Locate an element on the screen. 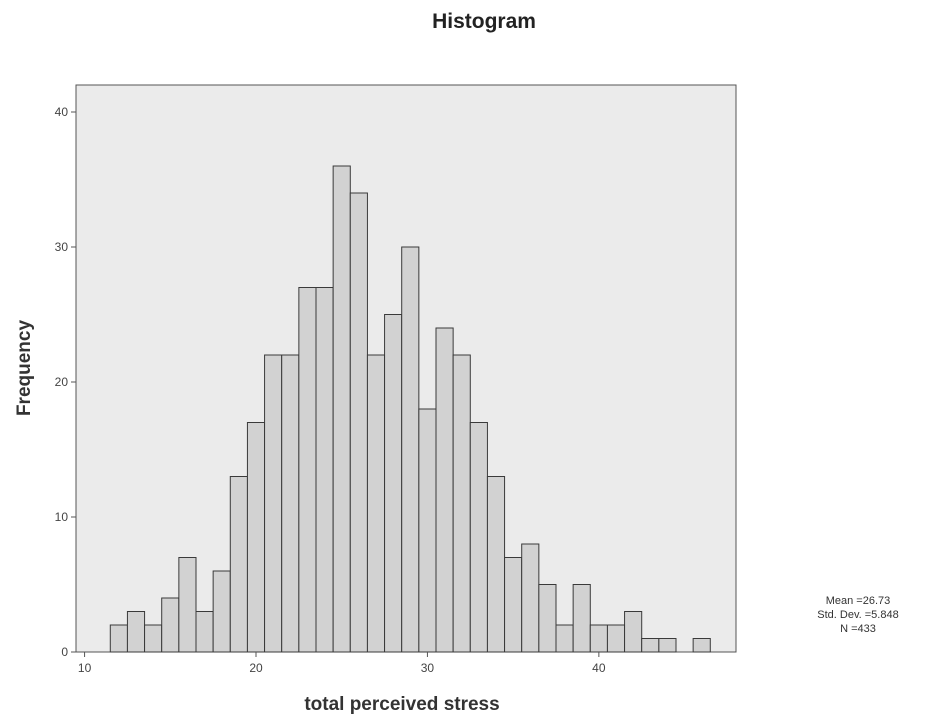  x-tick-label: 30 is located at coordinates (428, 668).